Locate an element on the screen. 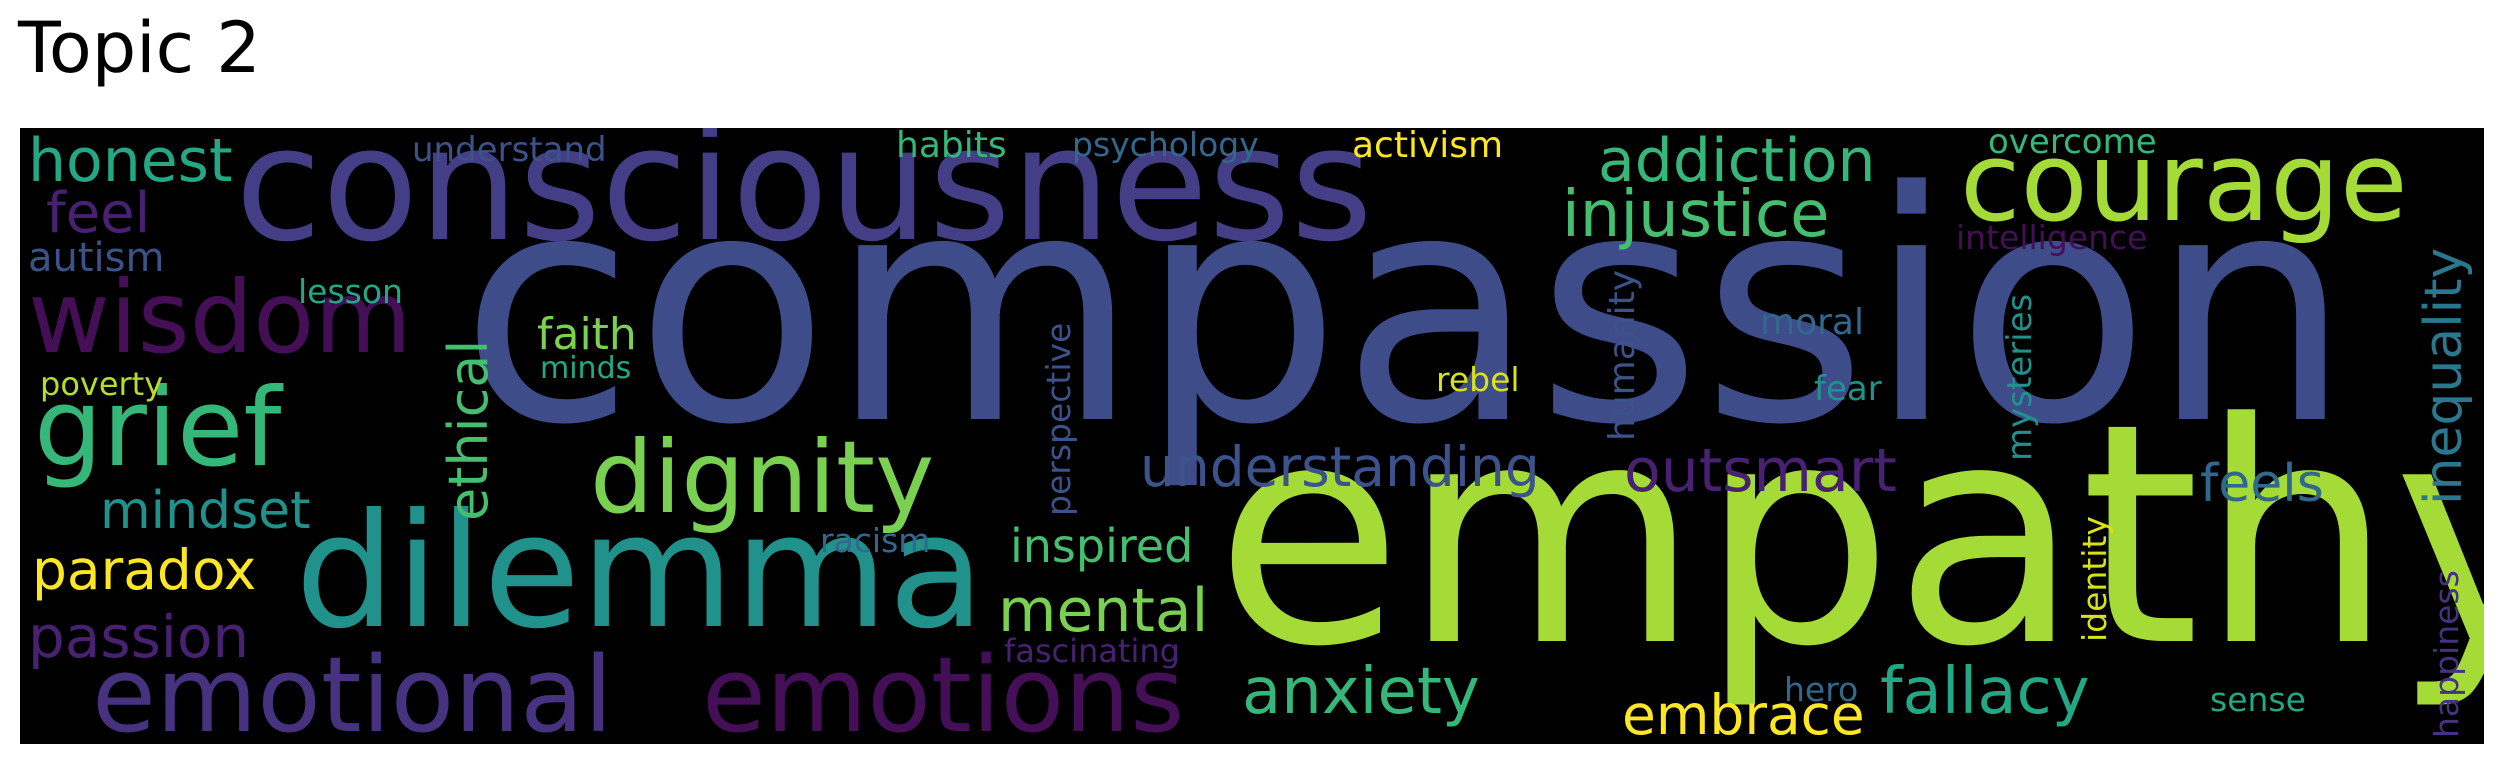 The image size is (2504, 764). word-mental: mental is located at coordinates (1103, 611).